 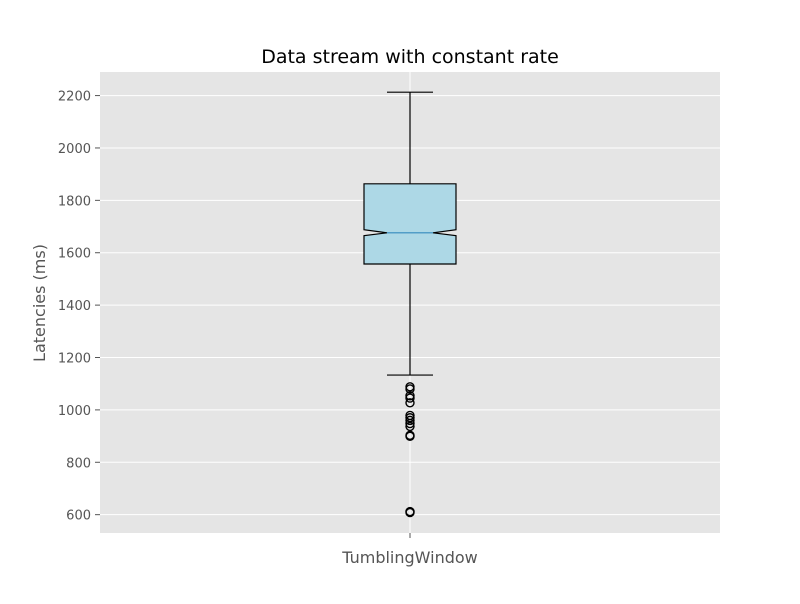 I want to click on y-tick-label: 1600, so click(x=74, y=254).